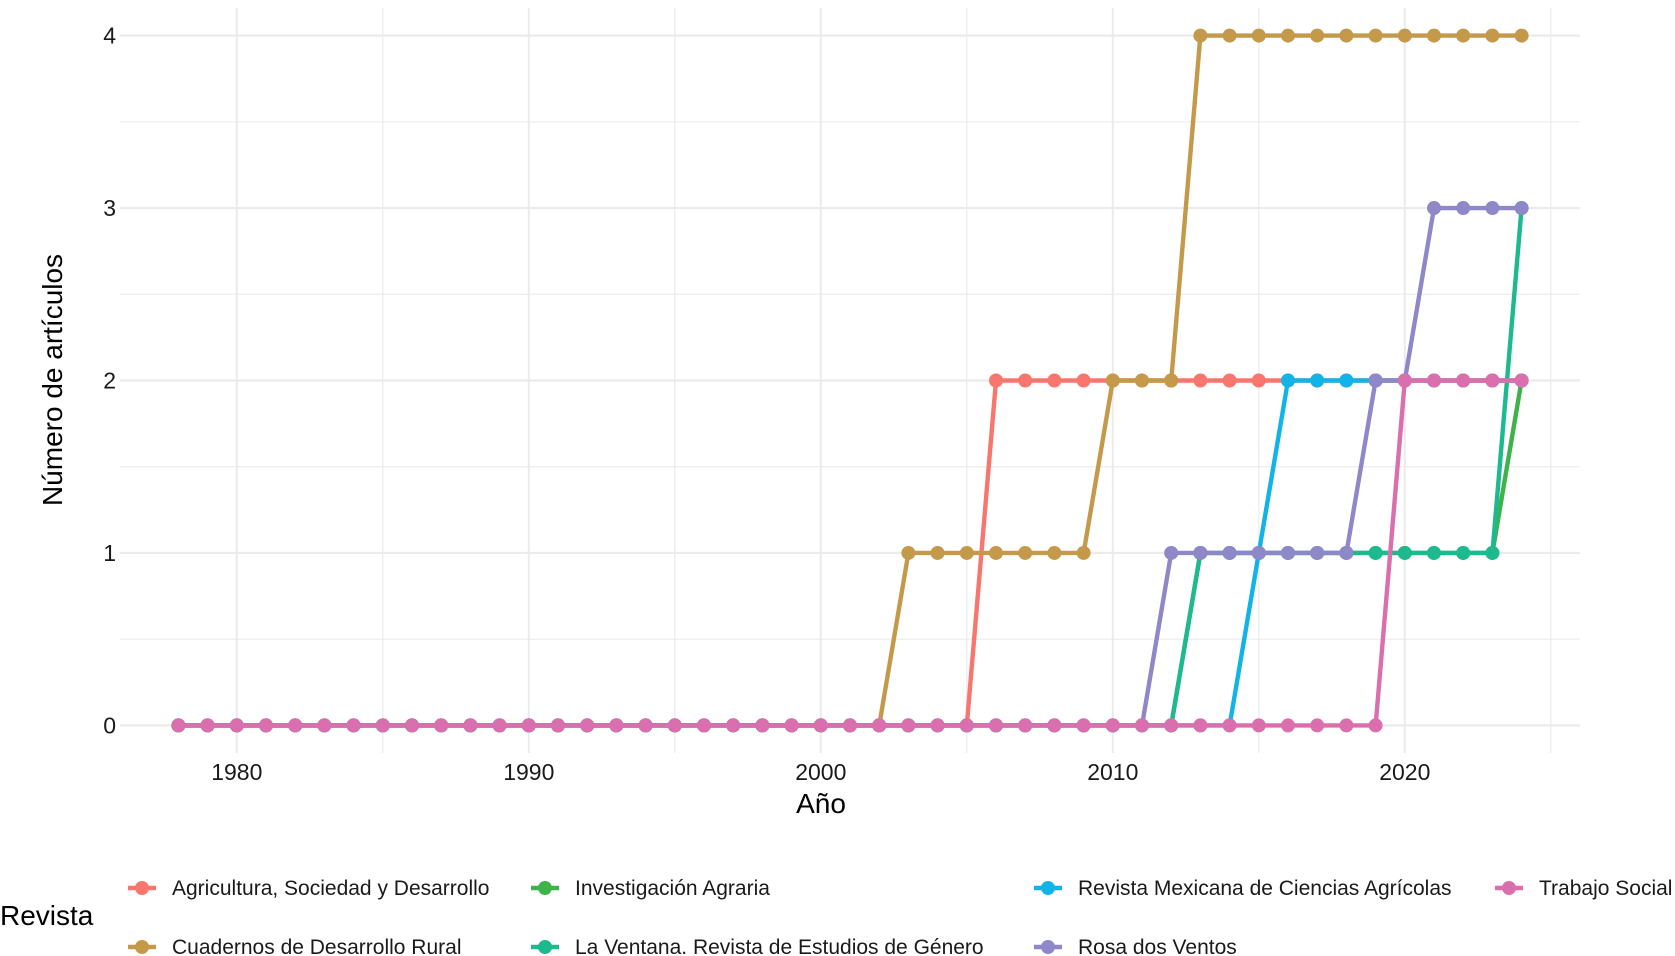 This screenshot has height=956, width=1675. I want to click on x-tick-label: 1980, so click(236, 772).